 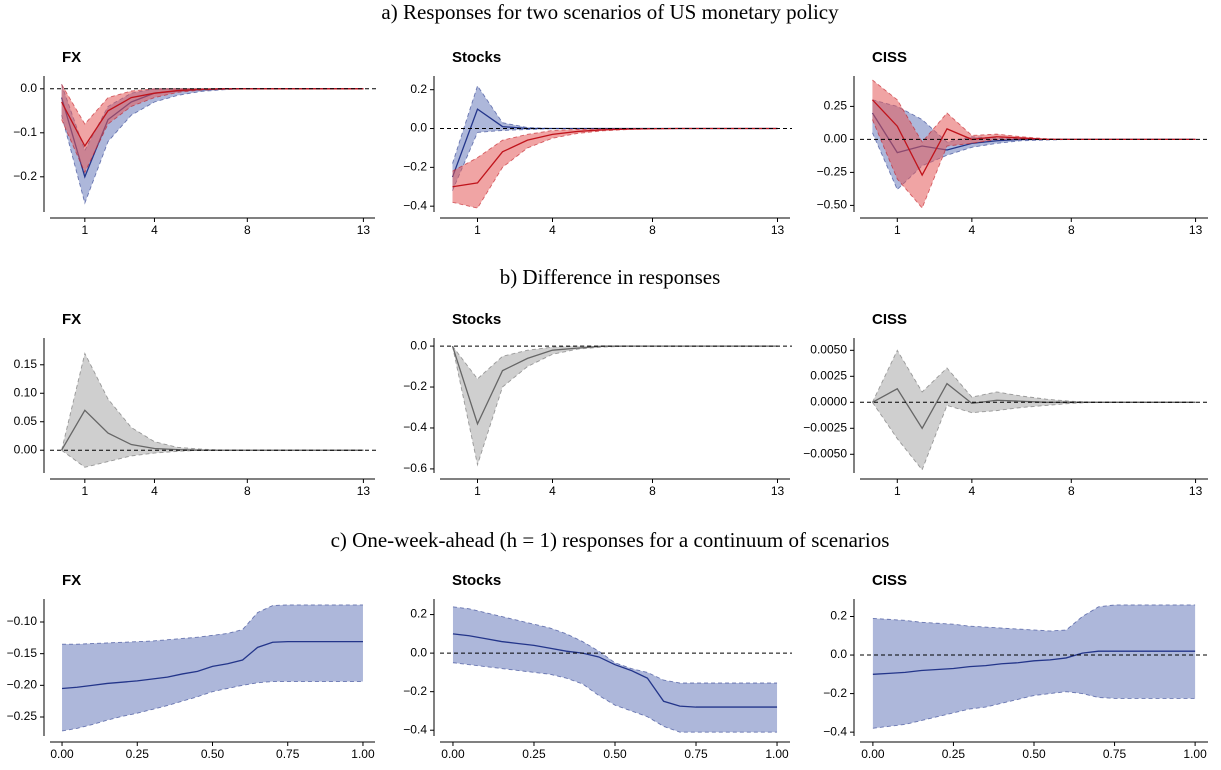 What do you see at coordinates (26, 421) in the screenshot?
I see `y-tick-label: 0.05` at bounding box center [26, 421].